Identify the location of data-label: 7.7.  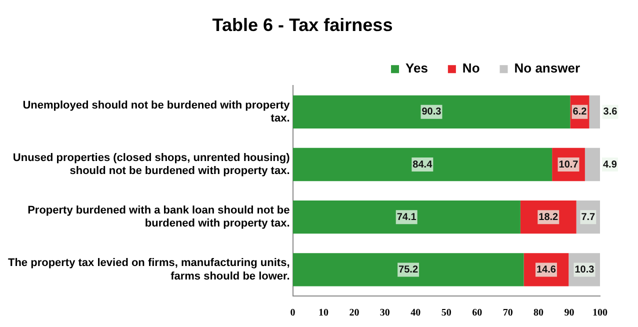
(588, 217).